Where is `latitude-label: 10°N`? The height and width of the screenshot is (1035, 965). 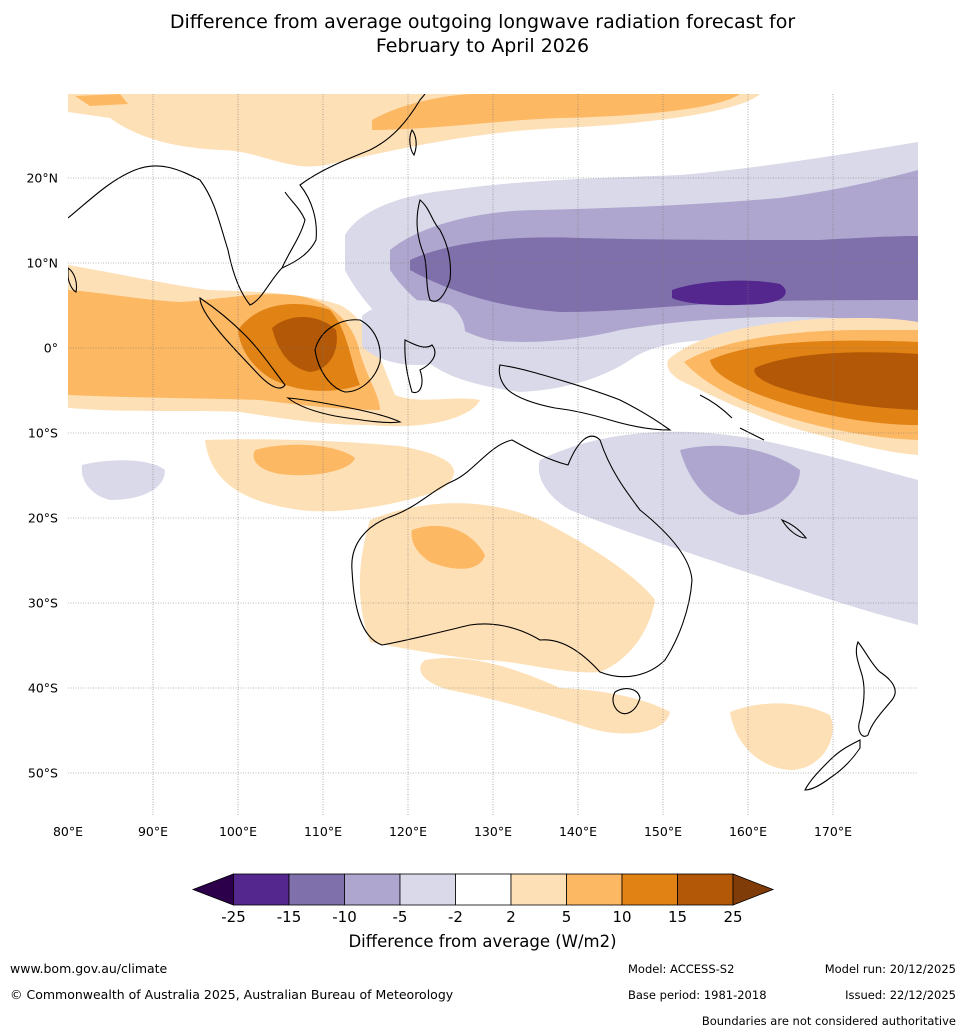 latitude-label: 10°N is located at coordinates (42, 263).